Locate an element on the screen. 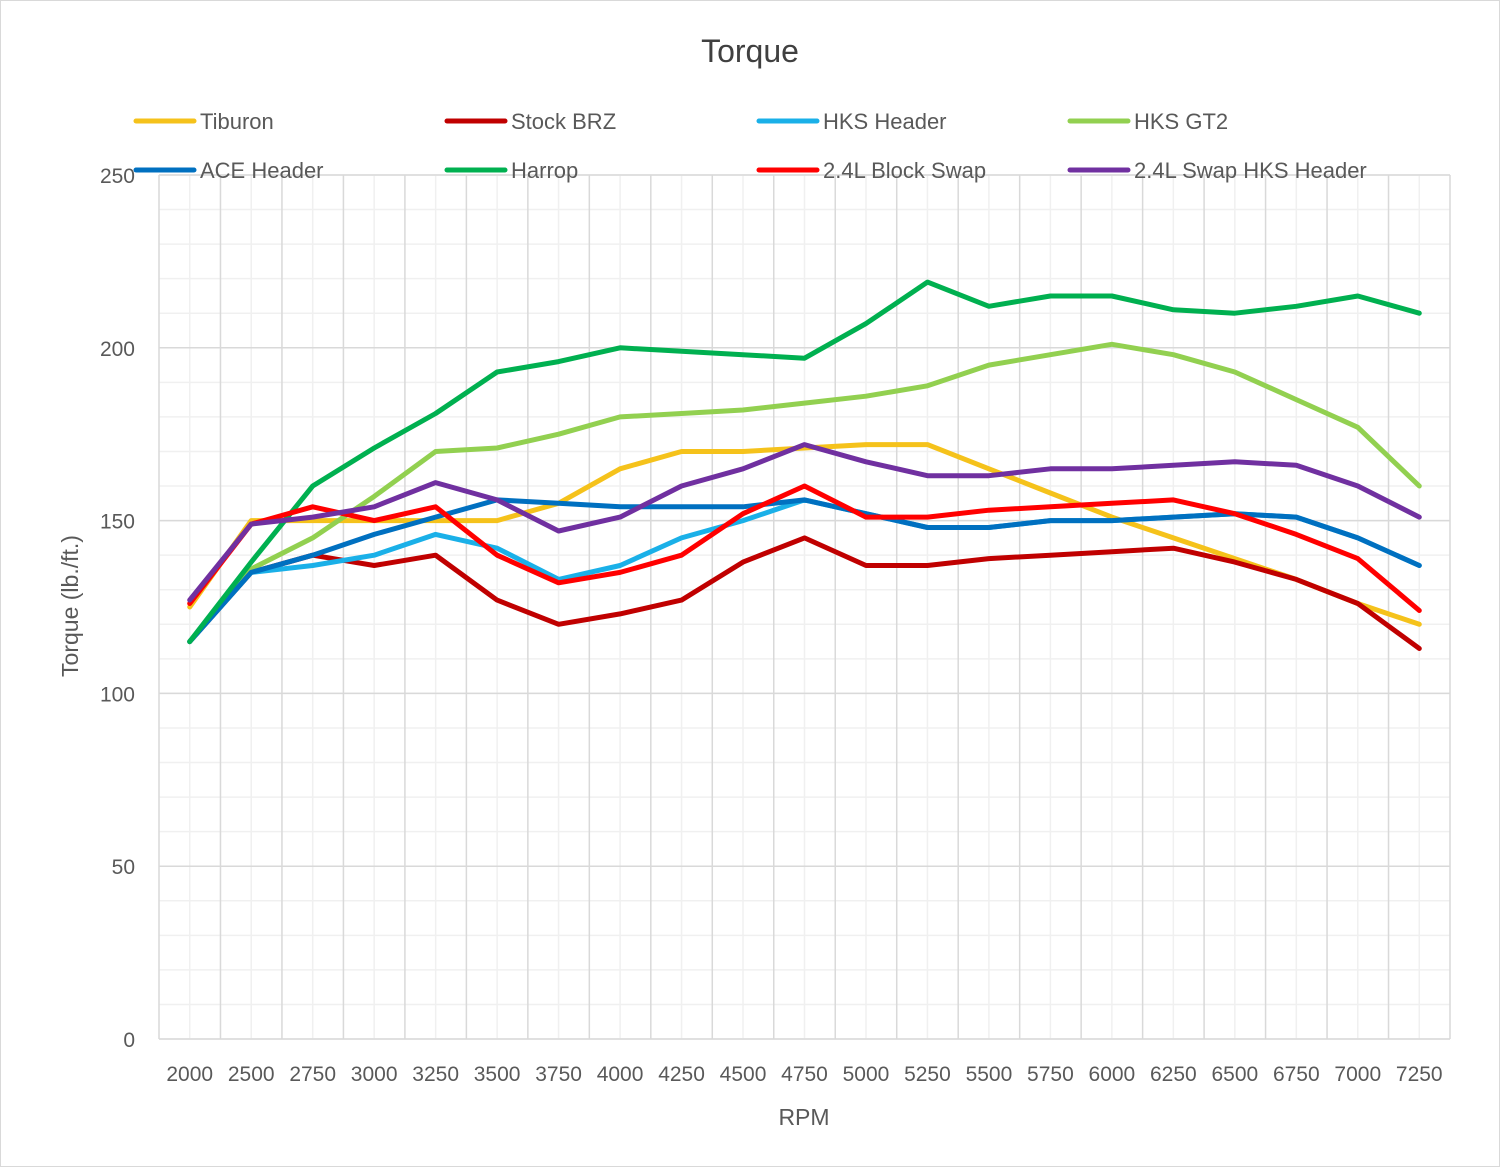 Image resolution: width=1500 pixels, height=1171 pixels. x-tick-label: 6750 is located at coordinates (1296, 1074).